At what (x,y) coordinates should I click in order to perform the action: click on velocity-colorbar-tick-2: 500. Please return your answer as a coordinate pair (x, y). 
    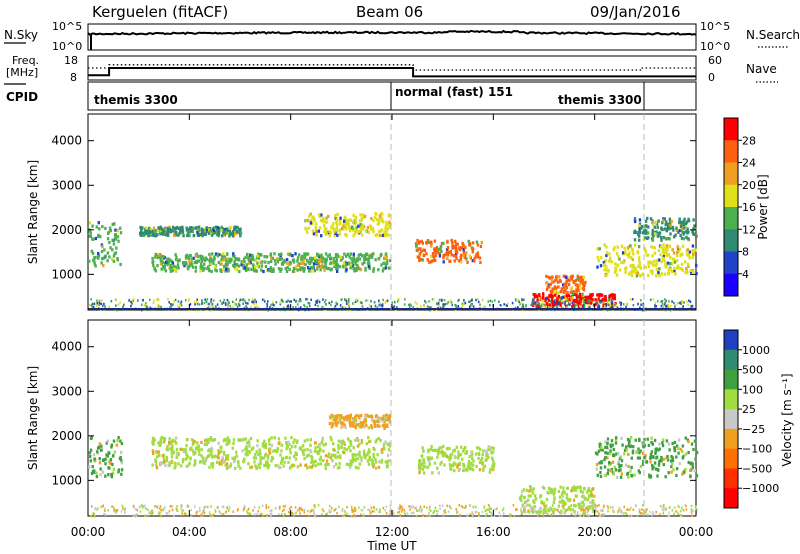
    Looking at the image, I should click on (752, 370).